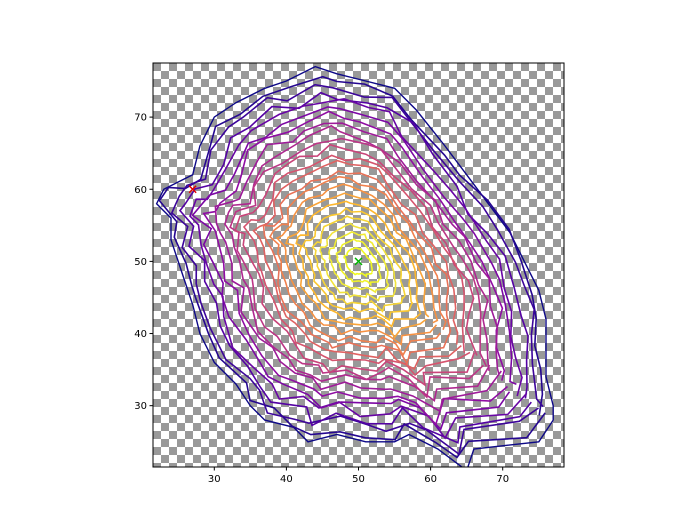  What do you see at coordinates (502, 479) in the screenshot?
I see `x-tick-label: 70` at bounding box center [502, 479].